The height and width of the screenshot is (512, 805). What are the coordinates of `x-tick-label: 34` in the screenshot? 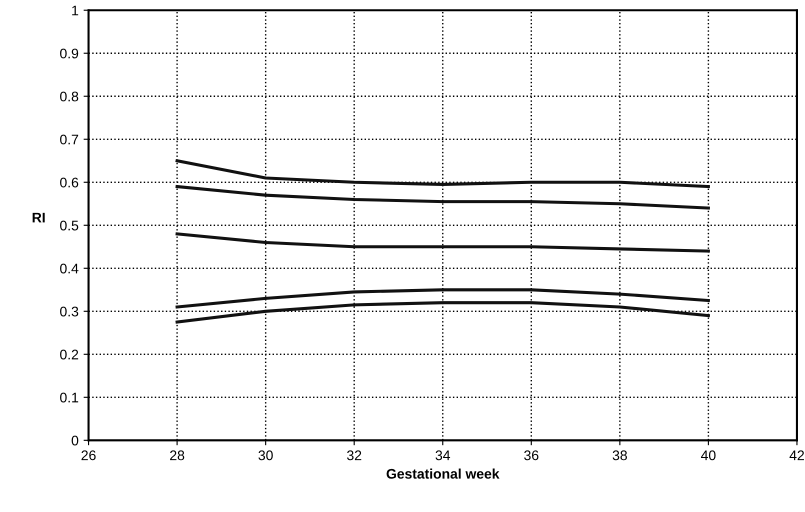 It's located at (443, 455).